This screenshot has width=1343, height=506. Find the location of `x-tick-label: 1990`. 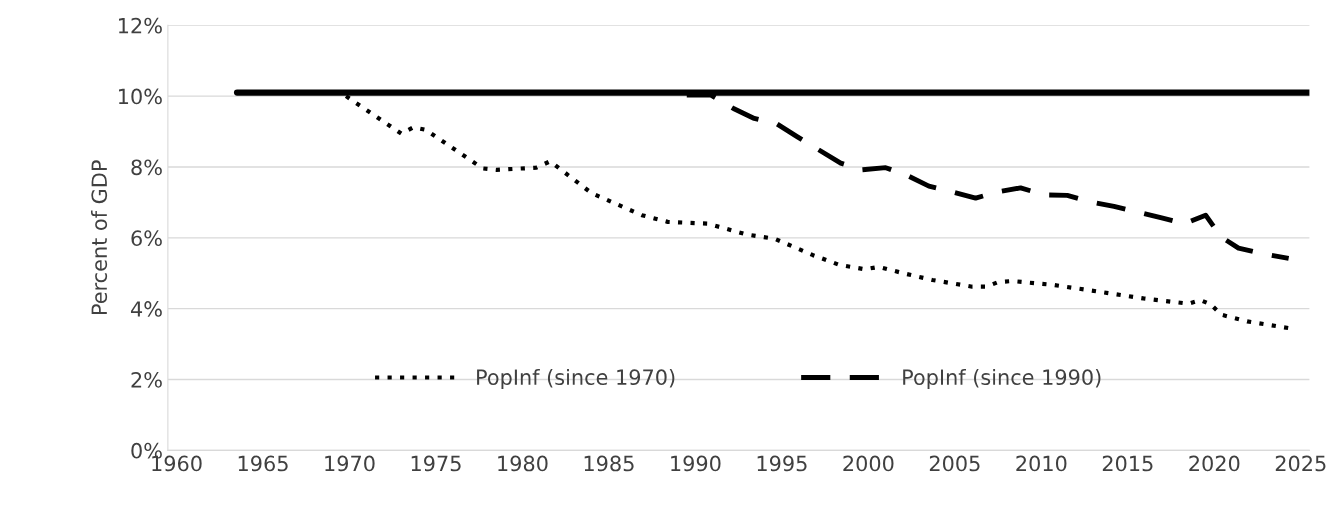

x-tick-label: 1990 is located at coordinates (696, 463).